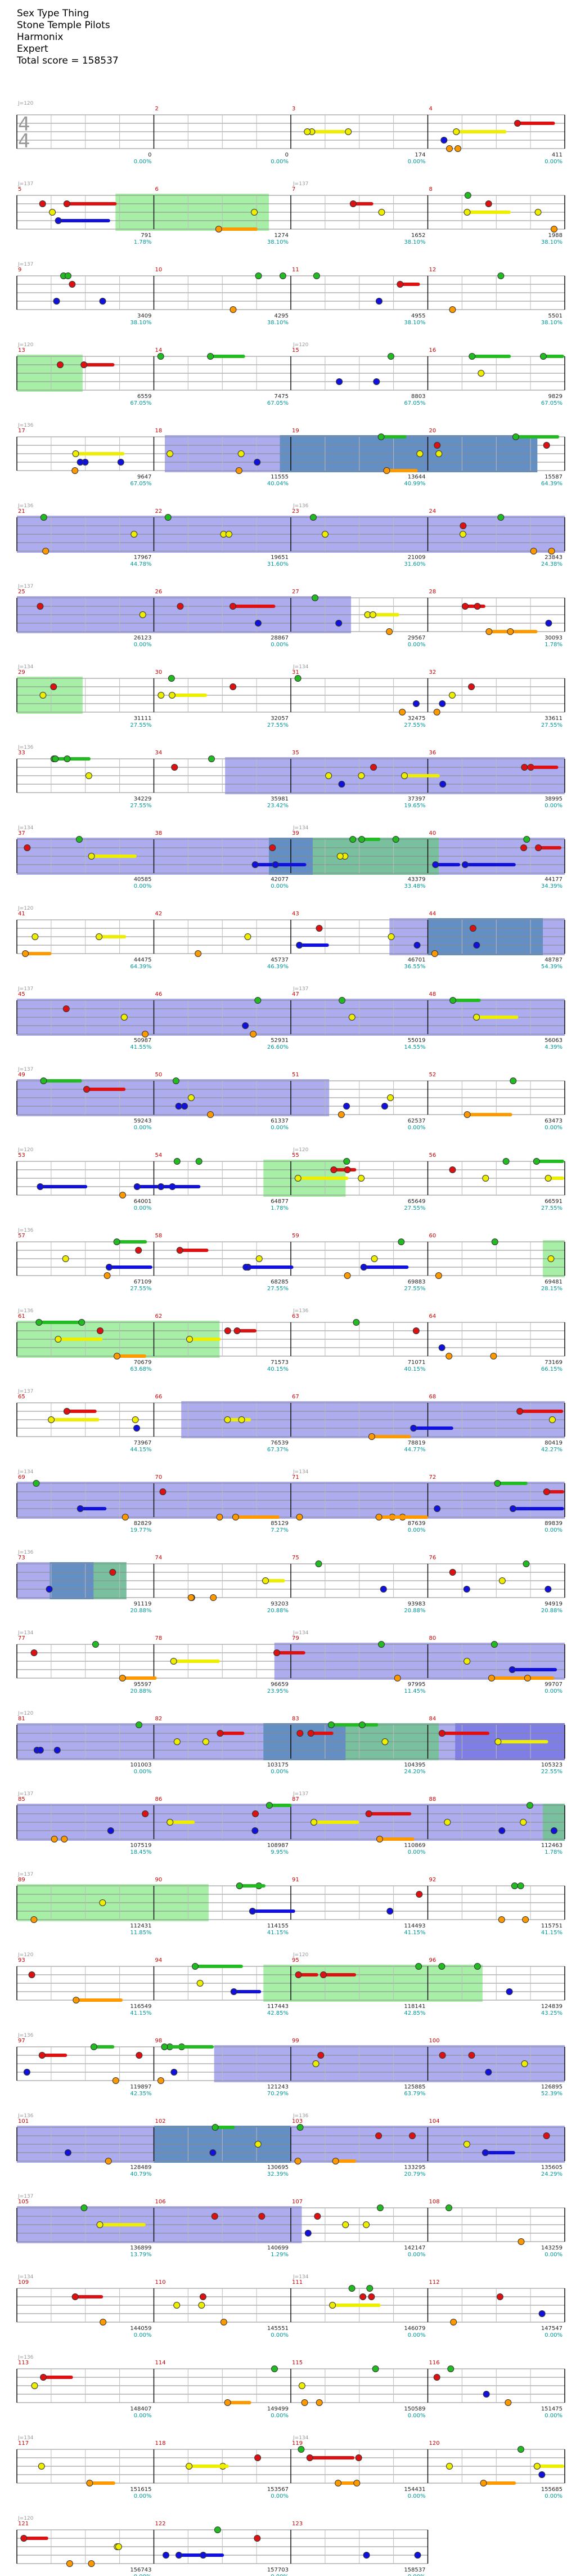 The image size is (576, 2576). I want to click on bar-score: 0, so click(287, 155).